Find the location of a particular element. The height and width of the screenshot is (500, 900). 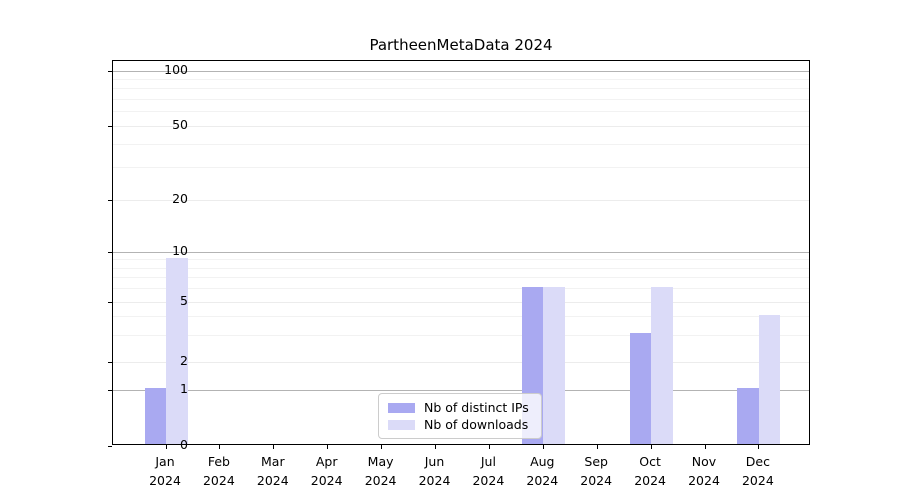

x-tick-mark-dec is located at coordinates (759, 447).